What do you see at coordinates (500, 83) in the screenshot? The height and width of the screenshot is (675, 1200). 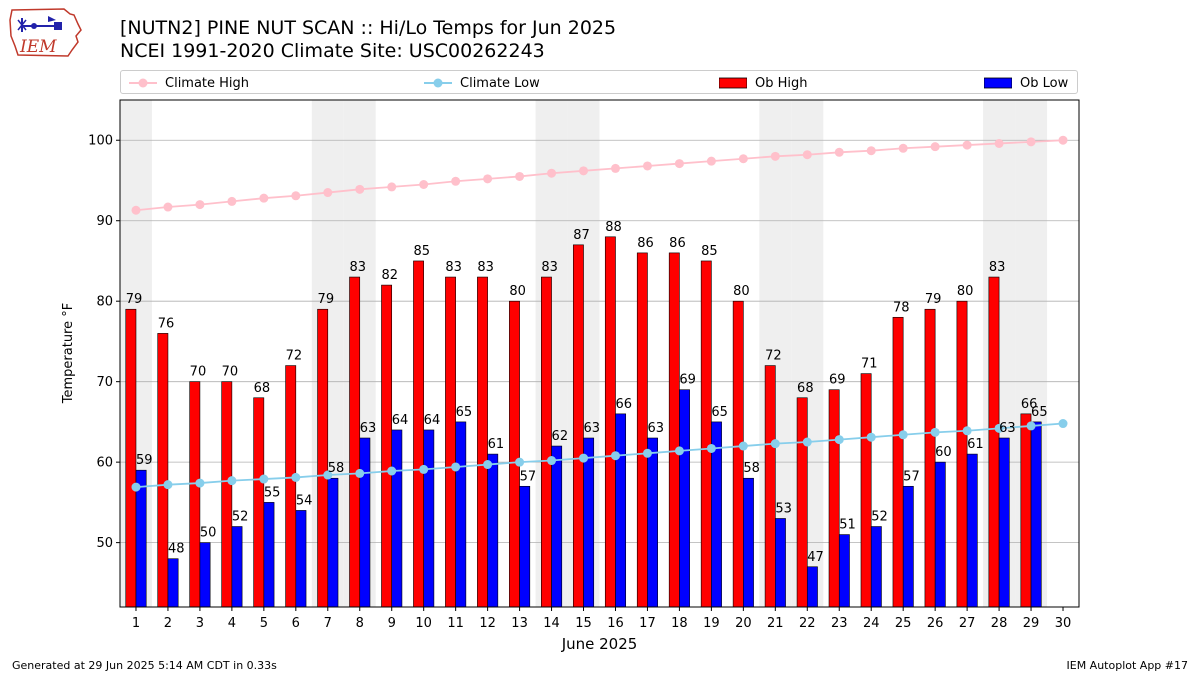 I see `legend-label: Climate Low` at bounding box center [500, 83].